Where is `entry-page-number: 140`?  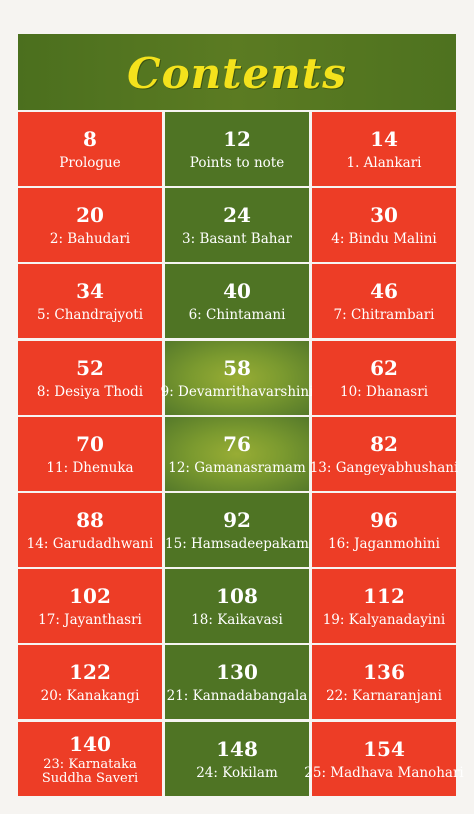
entry-page-number: 140 is located at coordinates (90, 743).